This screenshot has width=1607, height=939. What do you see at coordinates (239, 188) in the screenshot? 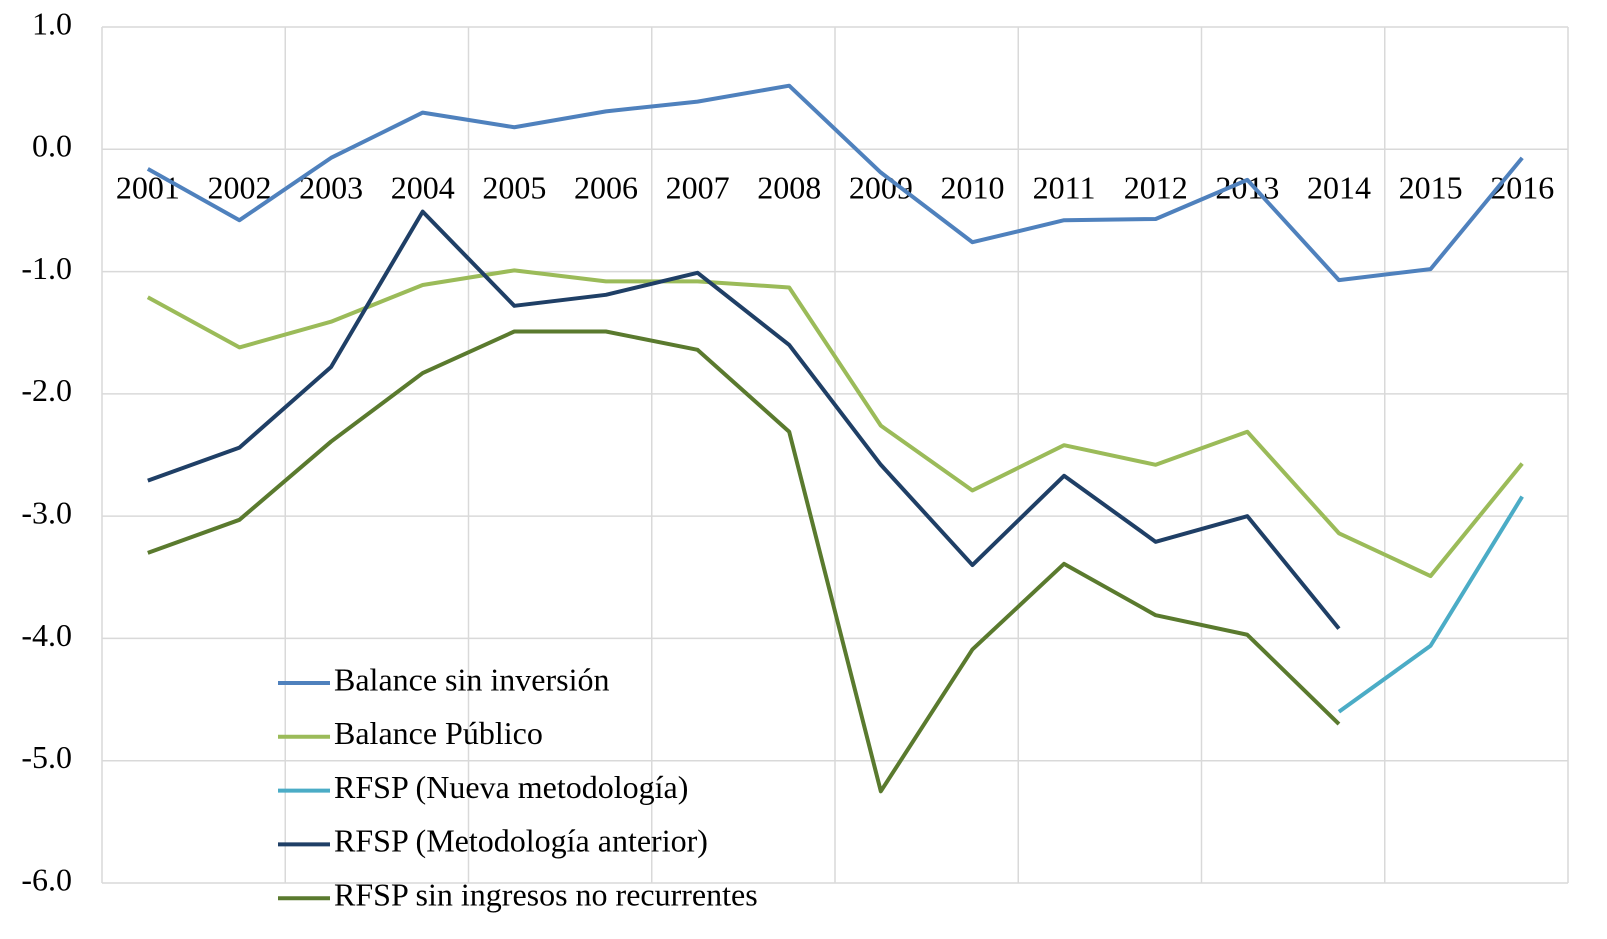
I see `x-tick-label: 2002` at bounding box center [239, 188].